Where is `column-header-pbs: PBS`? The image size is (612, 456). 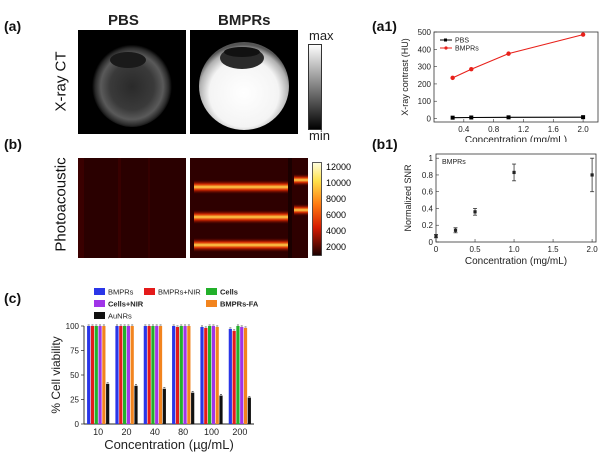
column-header-pbs: PBS is located at coordinates (123, 20).